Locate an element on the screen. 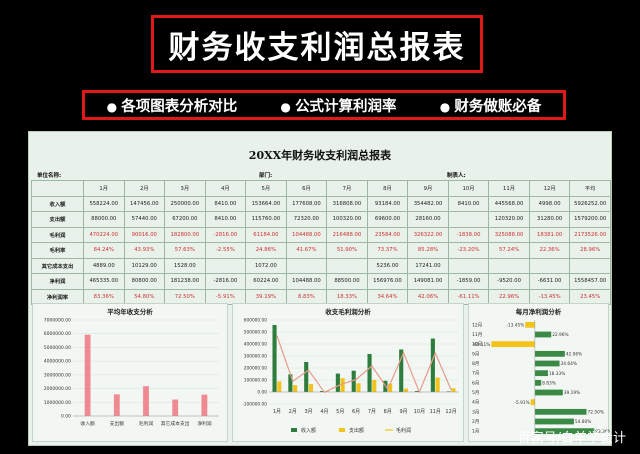 The image size is (640, 454). maker-label: 制表人: is located at coordinates (456, 176).